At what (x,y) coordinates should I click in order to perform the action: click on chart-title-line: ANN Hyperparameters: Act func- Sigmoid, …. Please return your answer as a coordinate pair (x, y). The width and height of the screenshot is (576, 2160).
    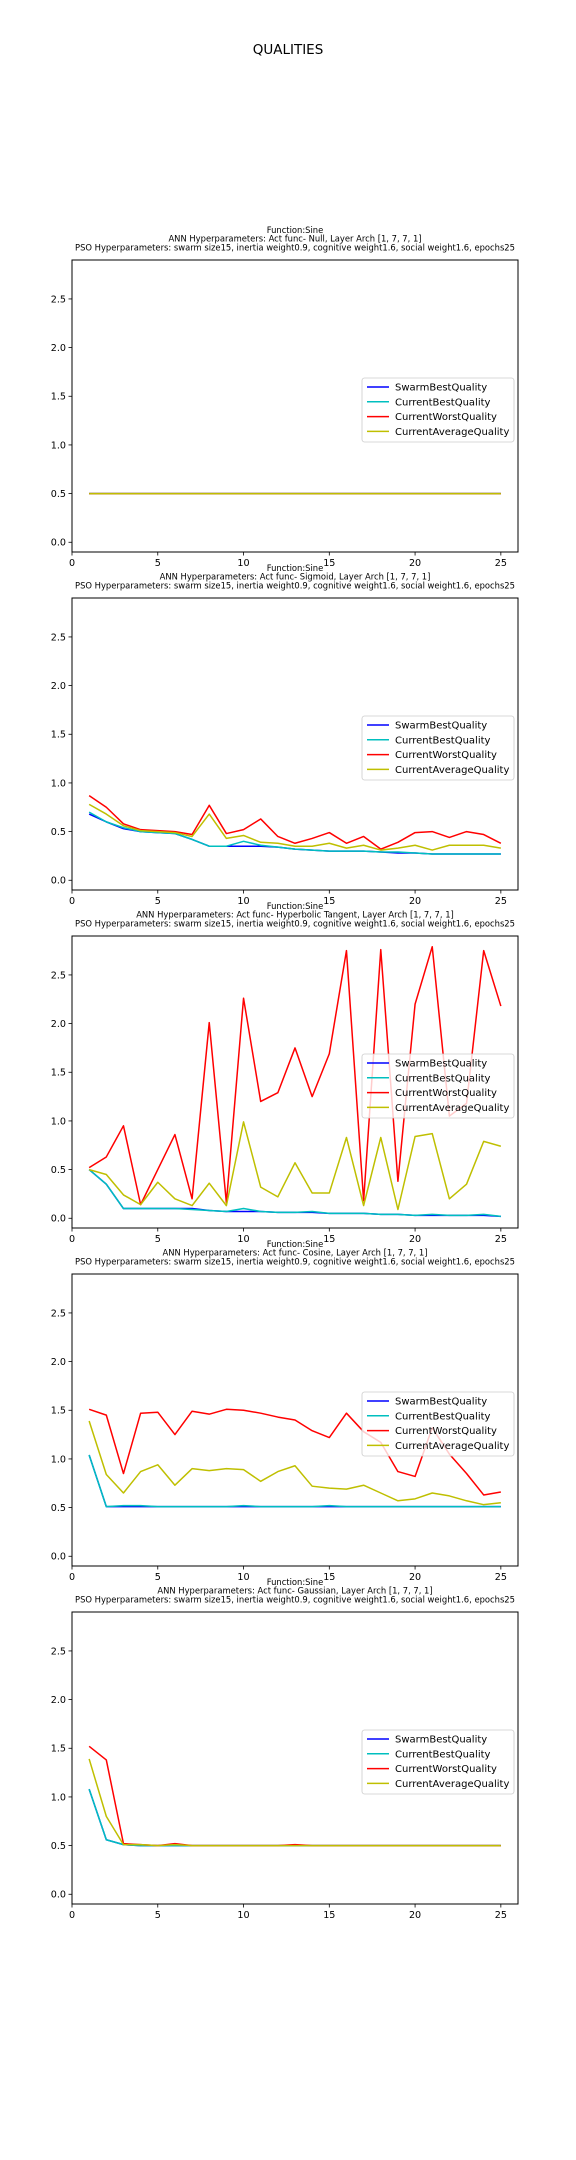
    Looking at the image, I should click on (295, 577).